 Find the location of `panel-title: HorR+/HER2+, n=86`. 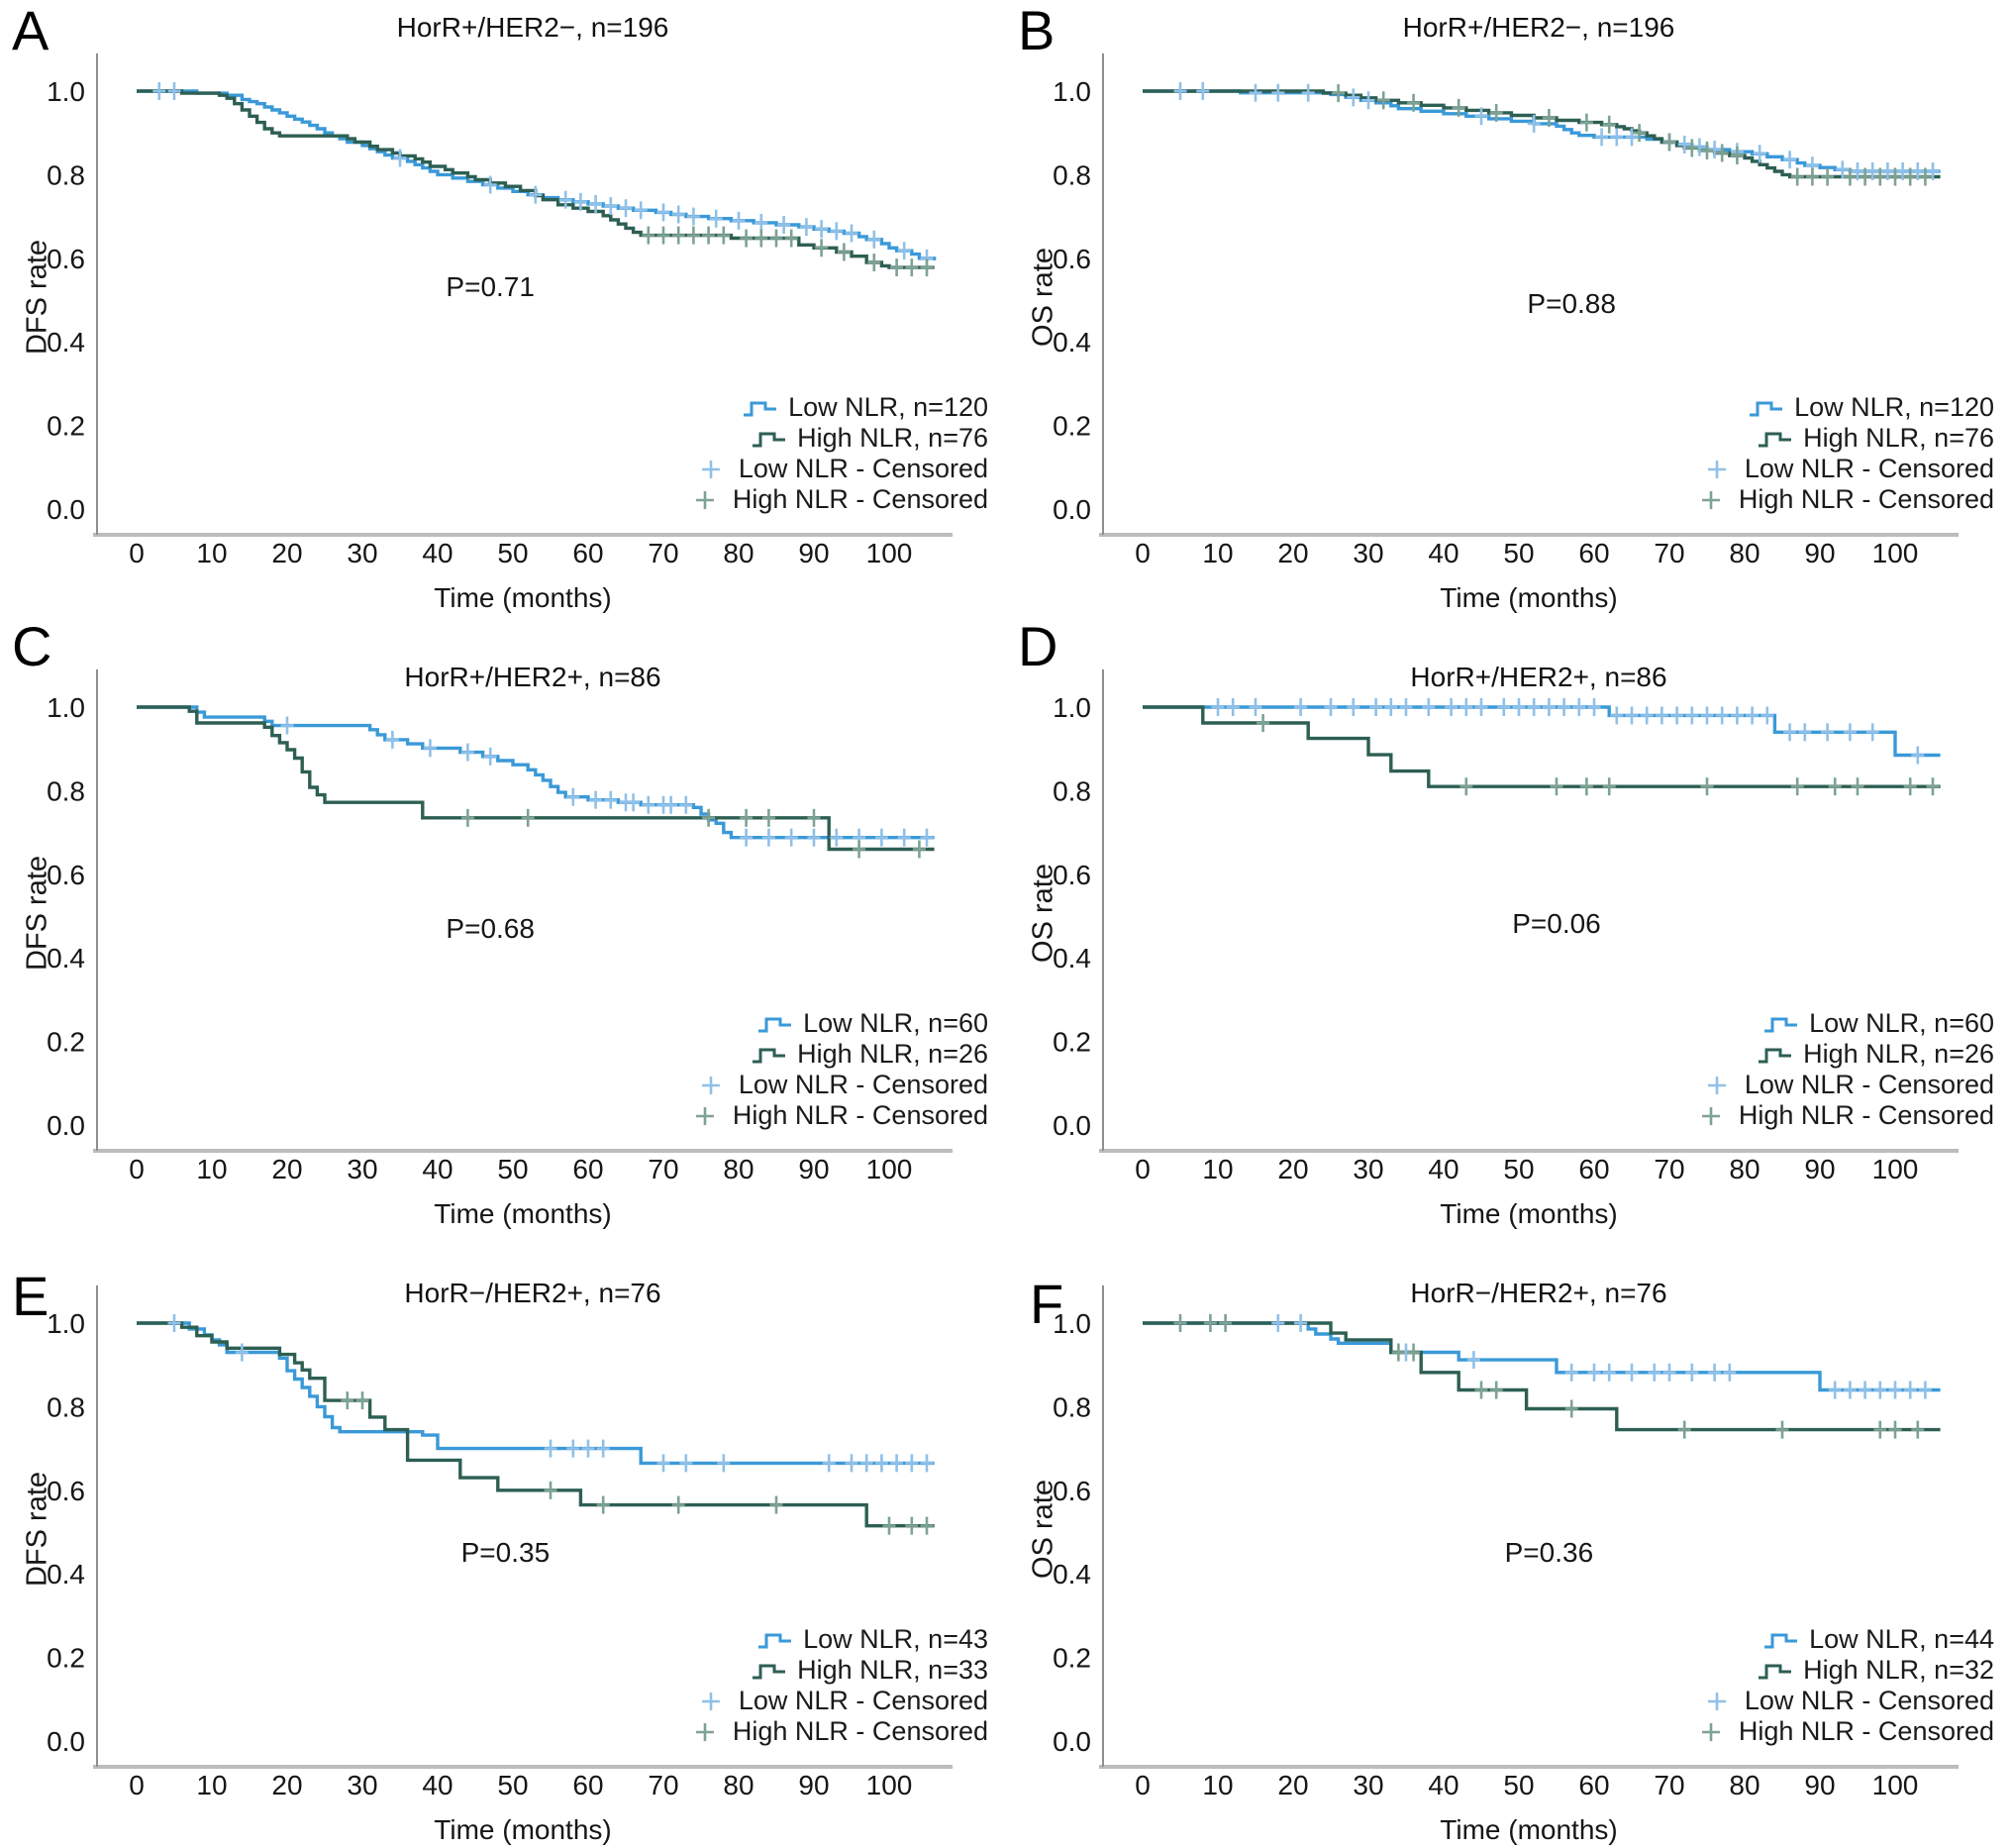

panel-title: HorR+/HER2+, n=86 is located at coordinates (532, 677).